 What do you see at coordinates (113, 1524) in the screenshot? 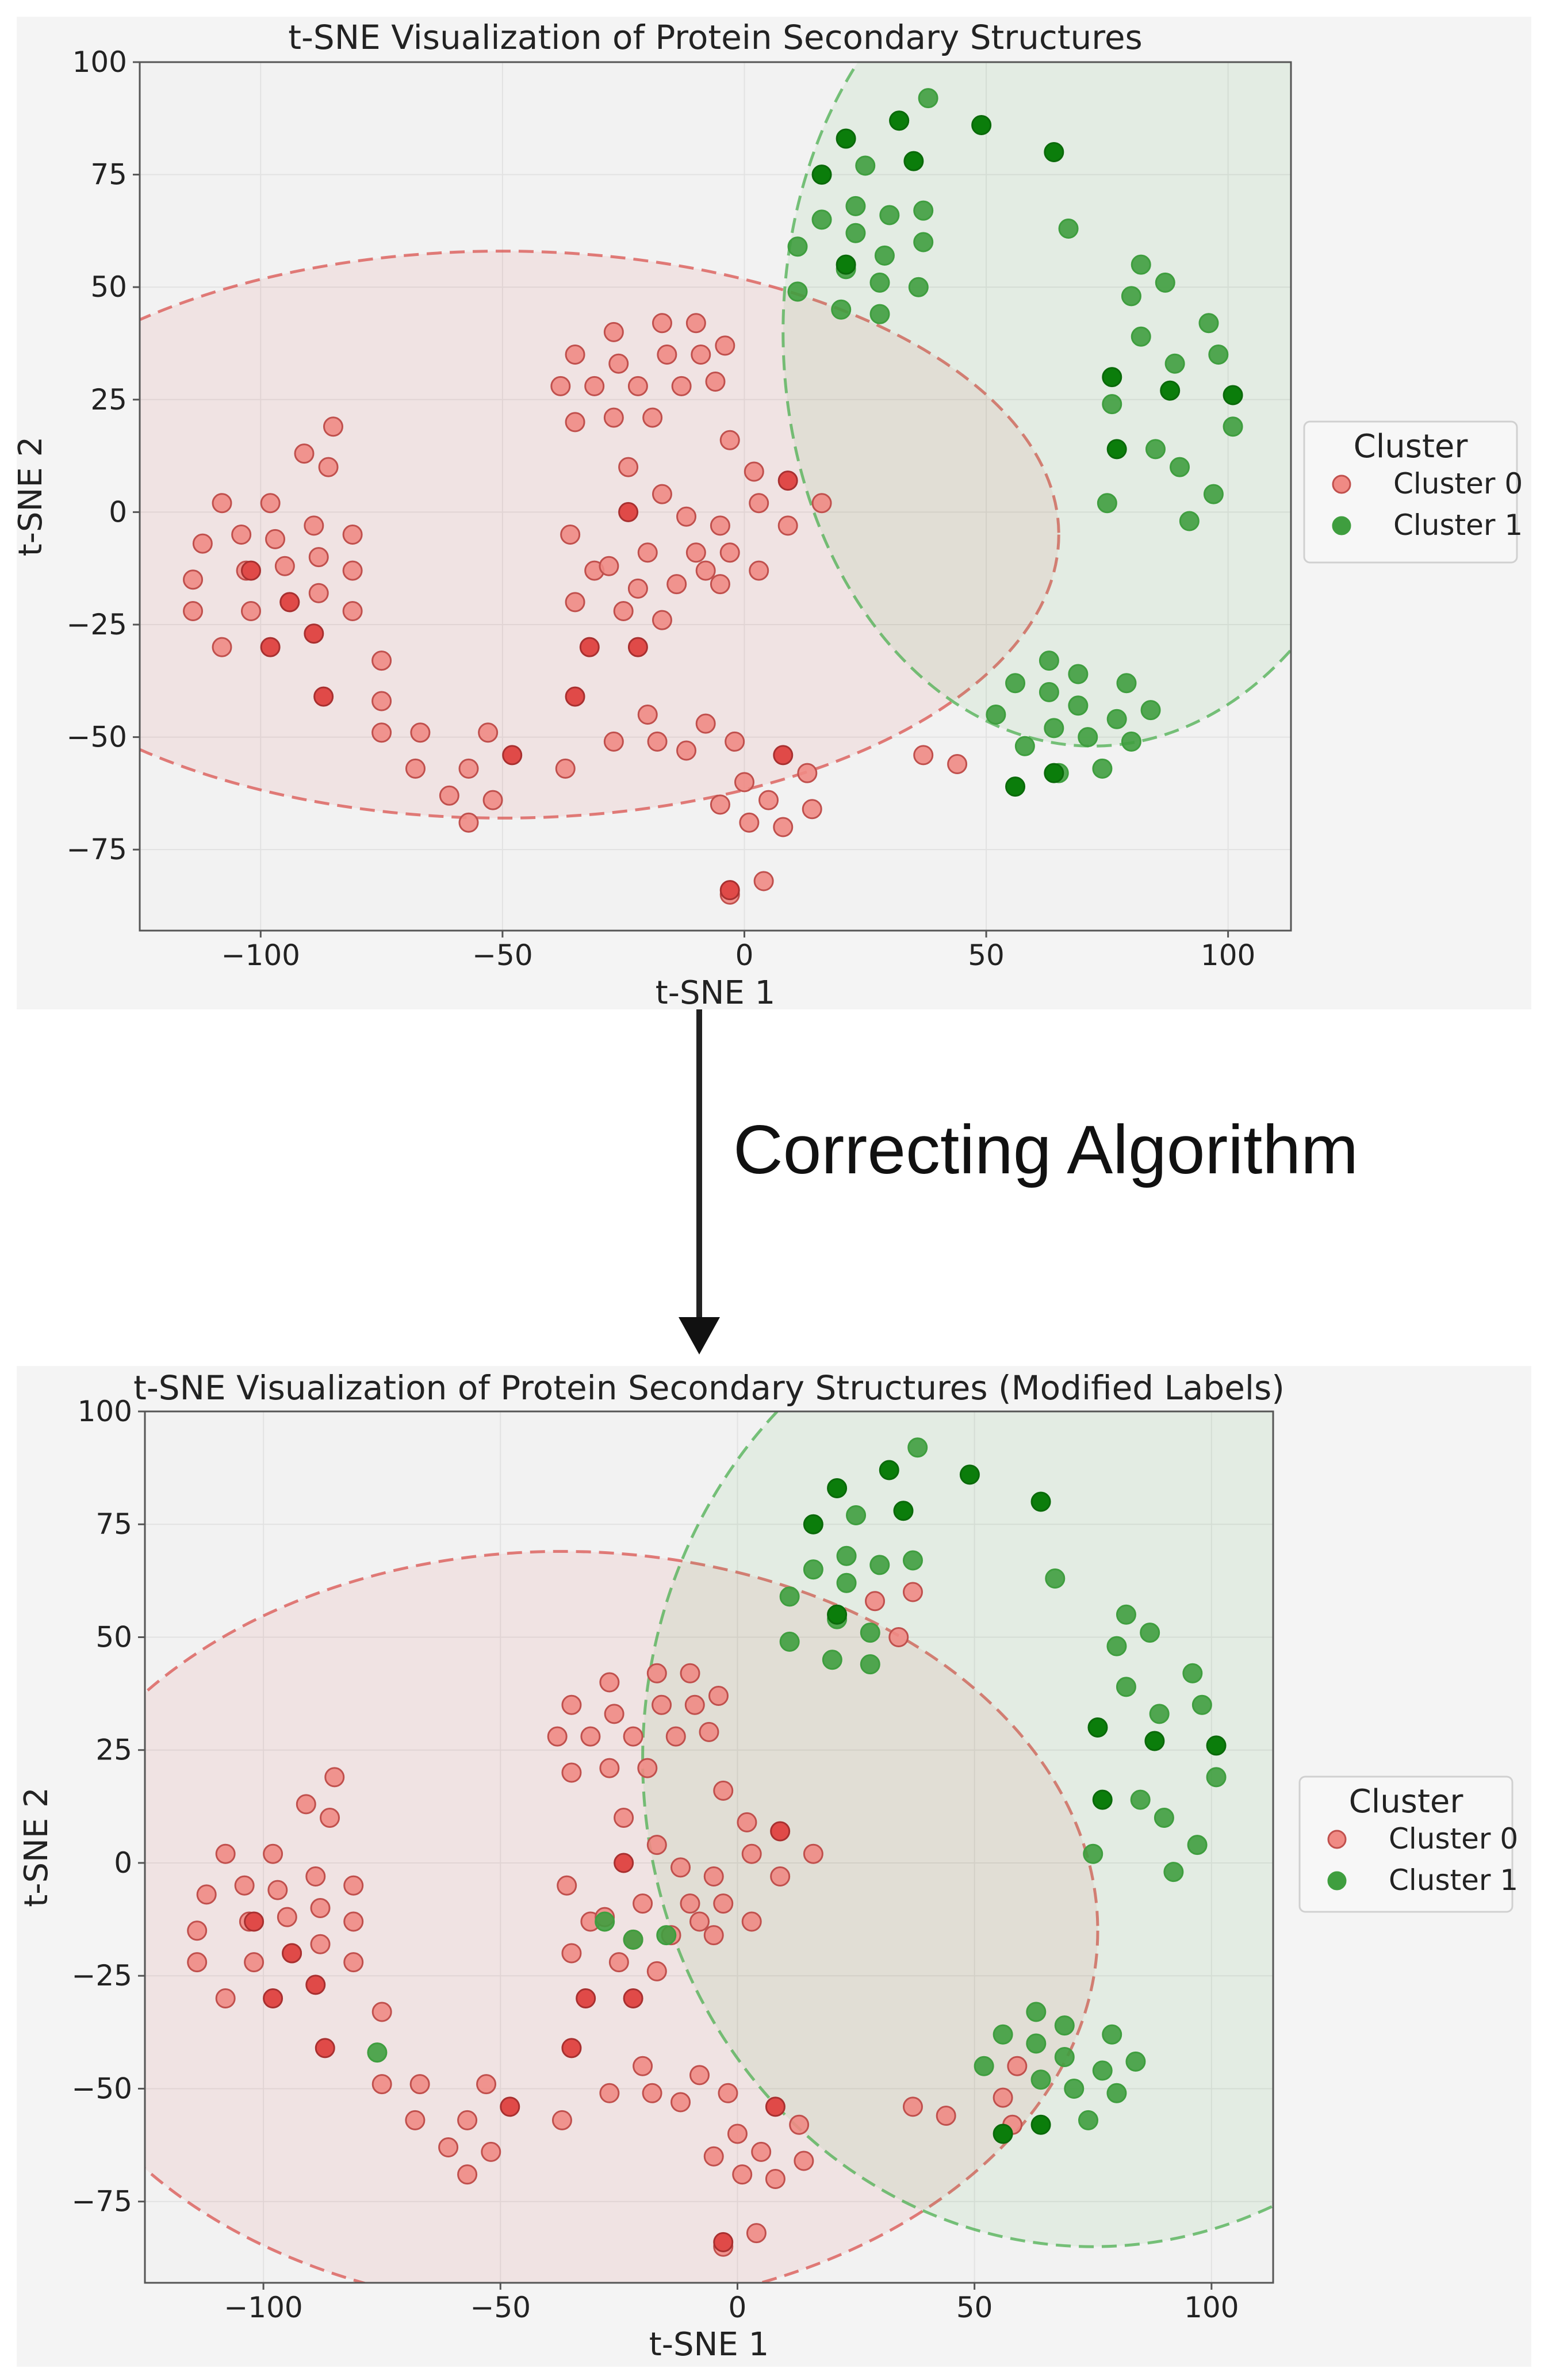
I see `y-tick-label: 75` at bounding box center [113, 1524].